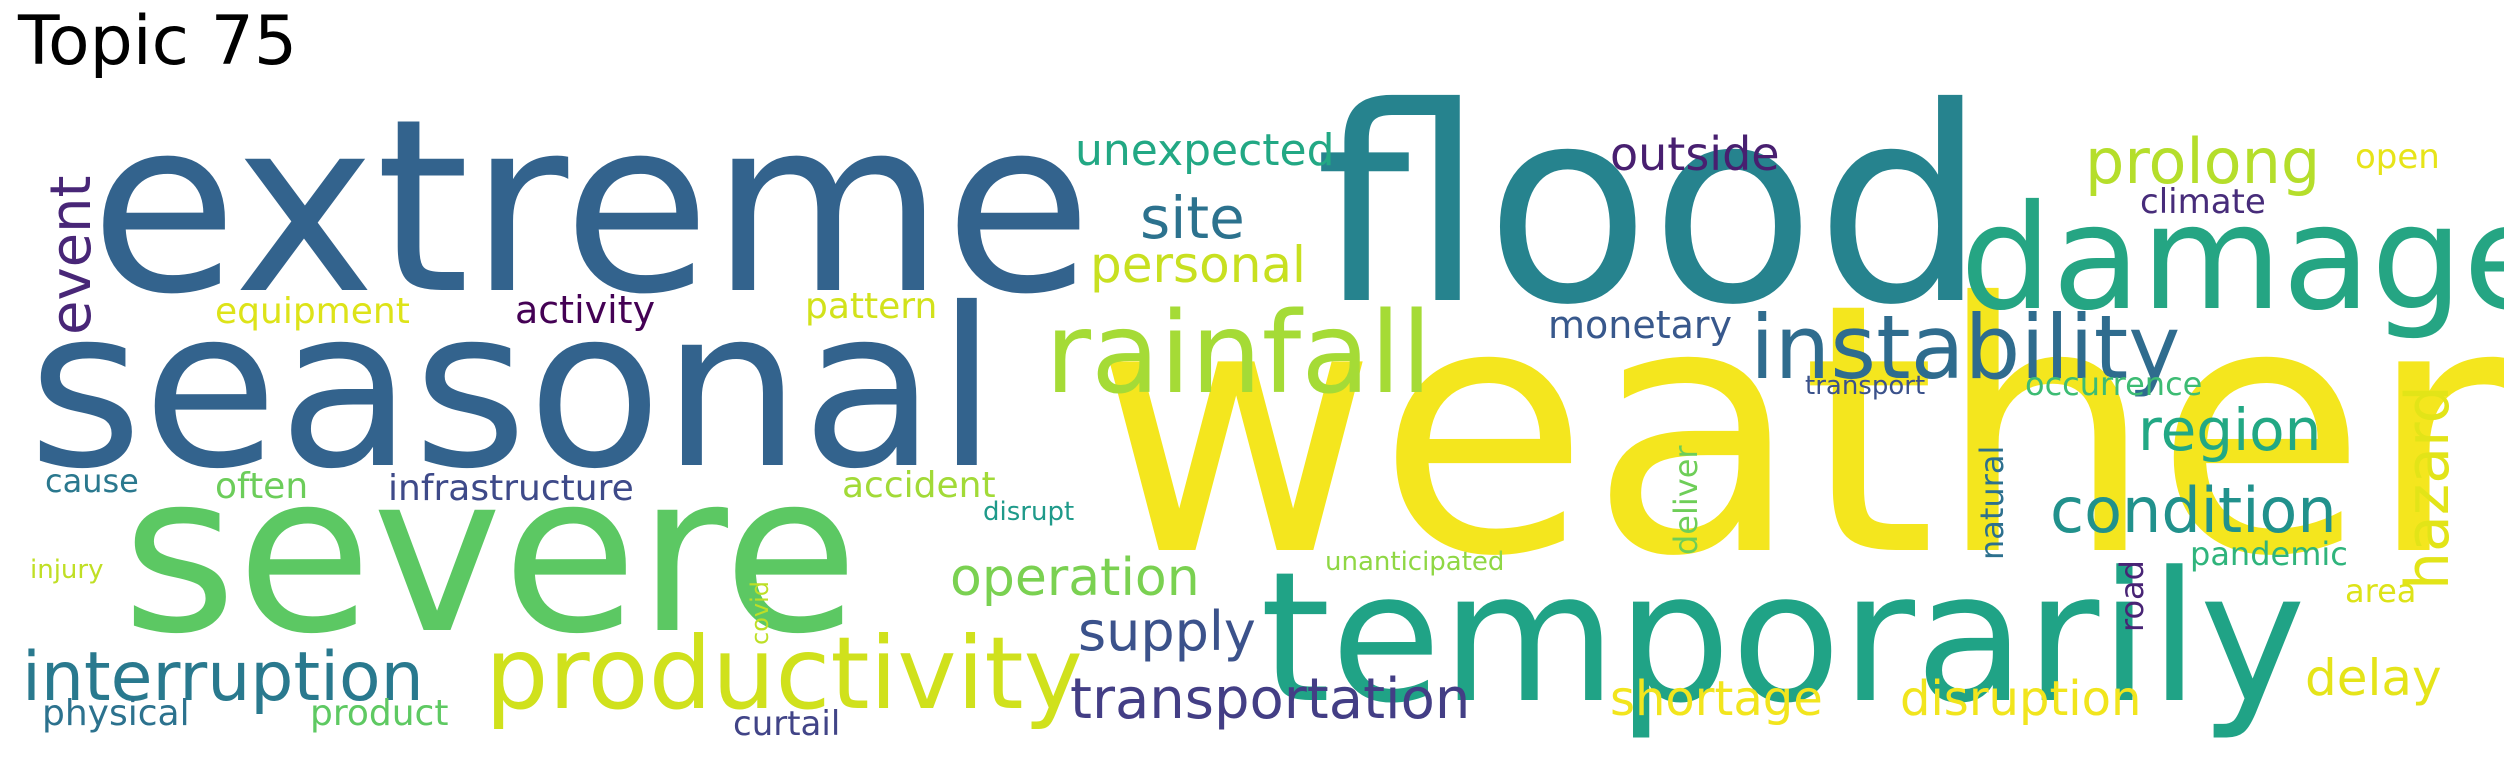 This screenshot has height=764, width=2504. Describe the element at coordinates (760, 613) in the screenshot. I see `word-covid: covid` at that location.